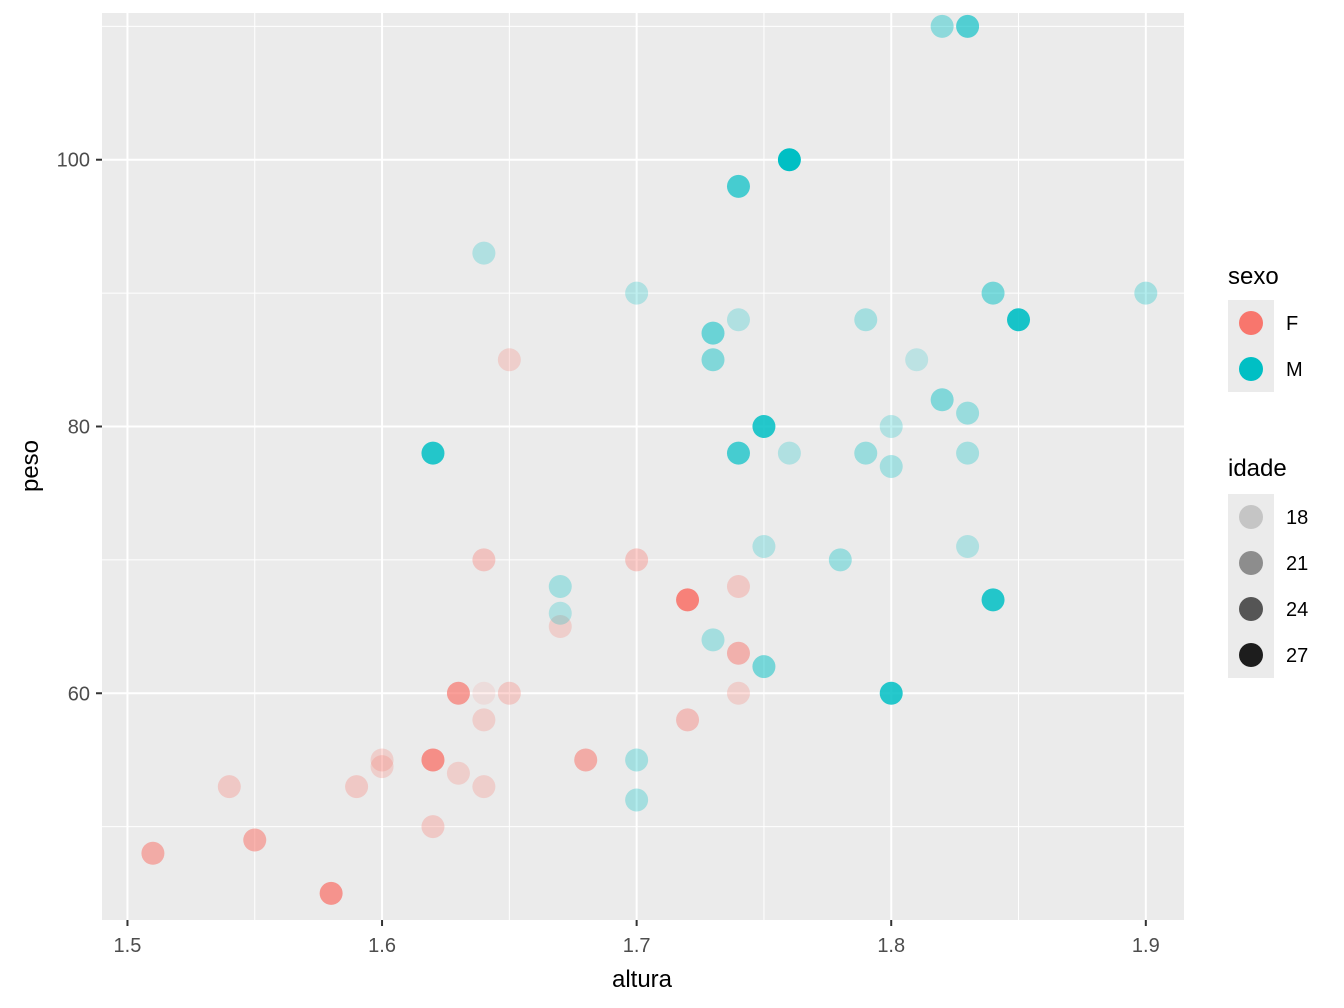 The width and height of the screenshot is (1344, 1008). Describe the element at coordinates (642, 979) in the screenshot. I see `x-axis-title: altura` at that location.